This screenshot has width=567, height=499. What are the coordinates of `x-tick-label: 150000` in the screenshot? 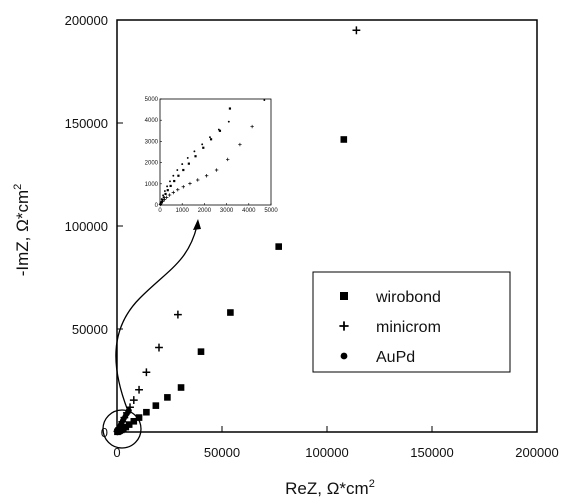 It's located at (431, 452).